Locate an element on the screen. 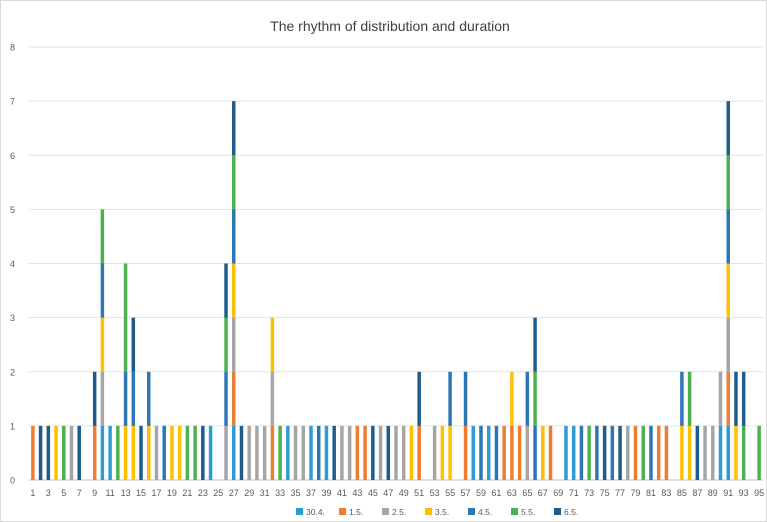 This screenshot has width=767, height=522. x-tick-label: 5 is located at coordinates (63, 493).